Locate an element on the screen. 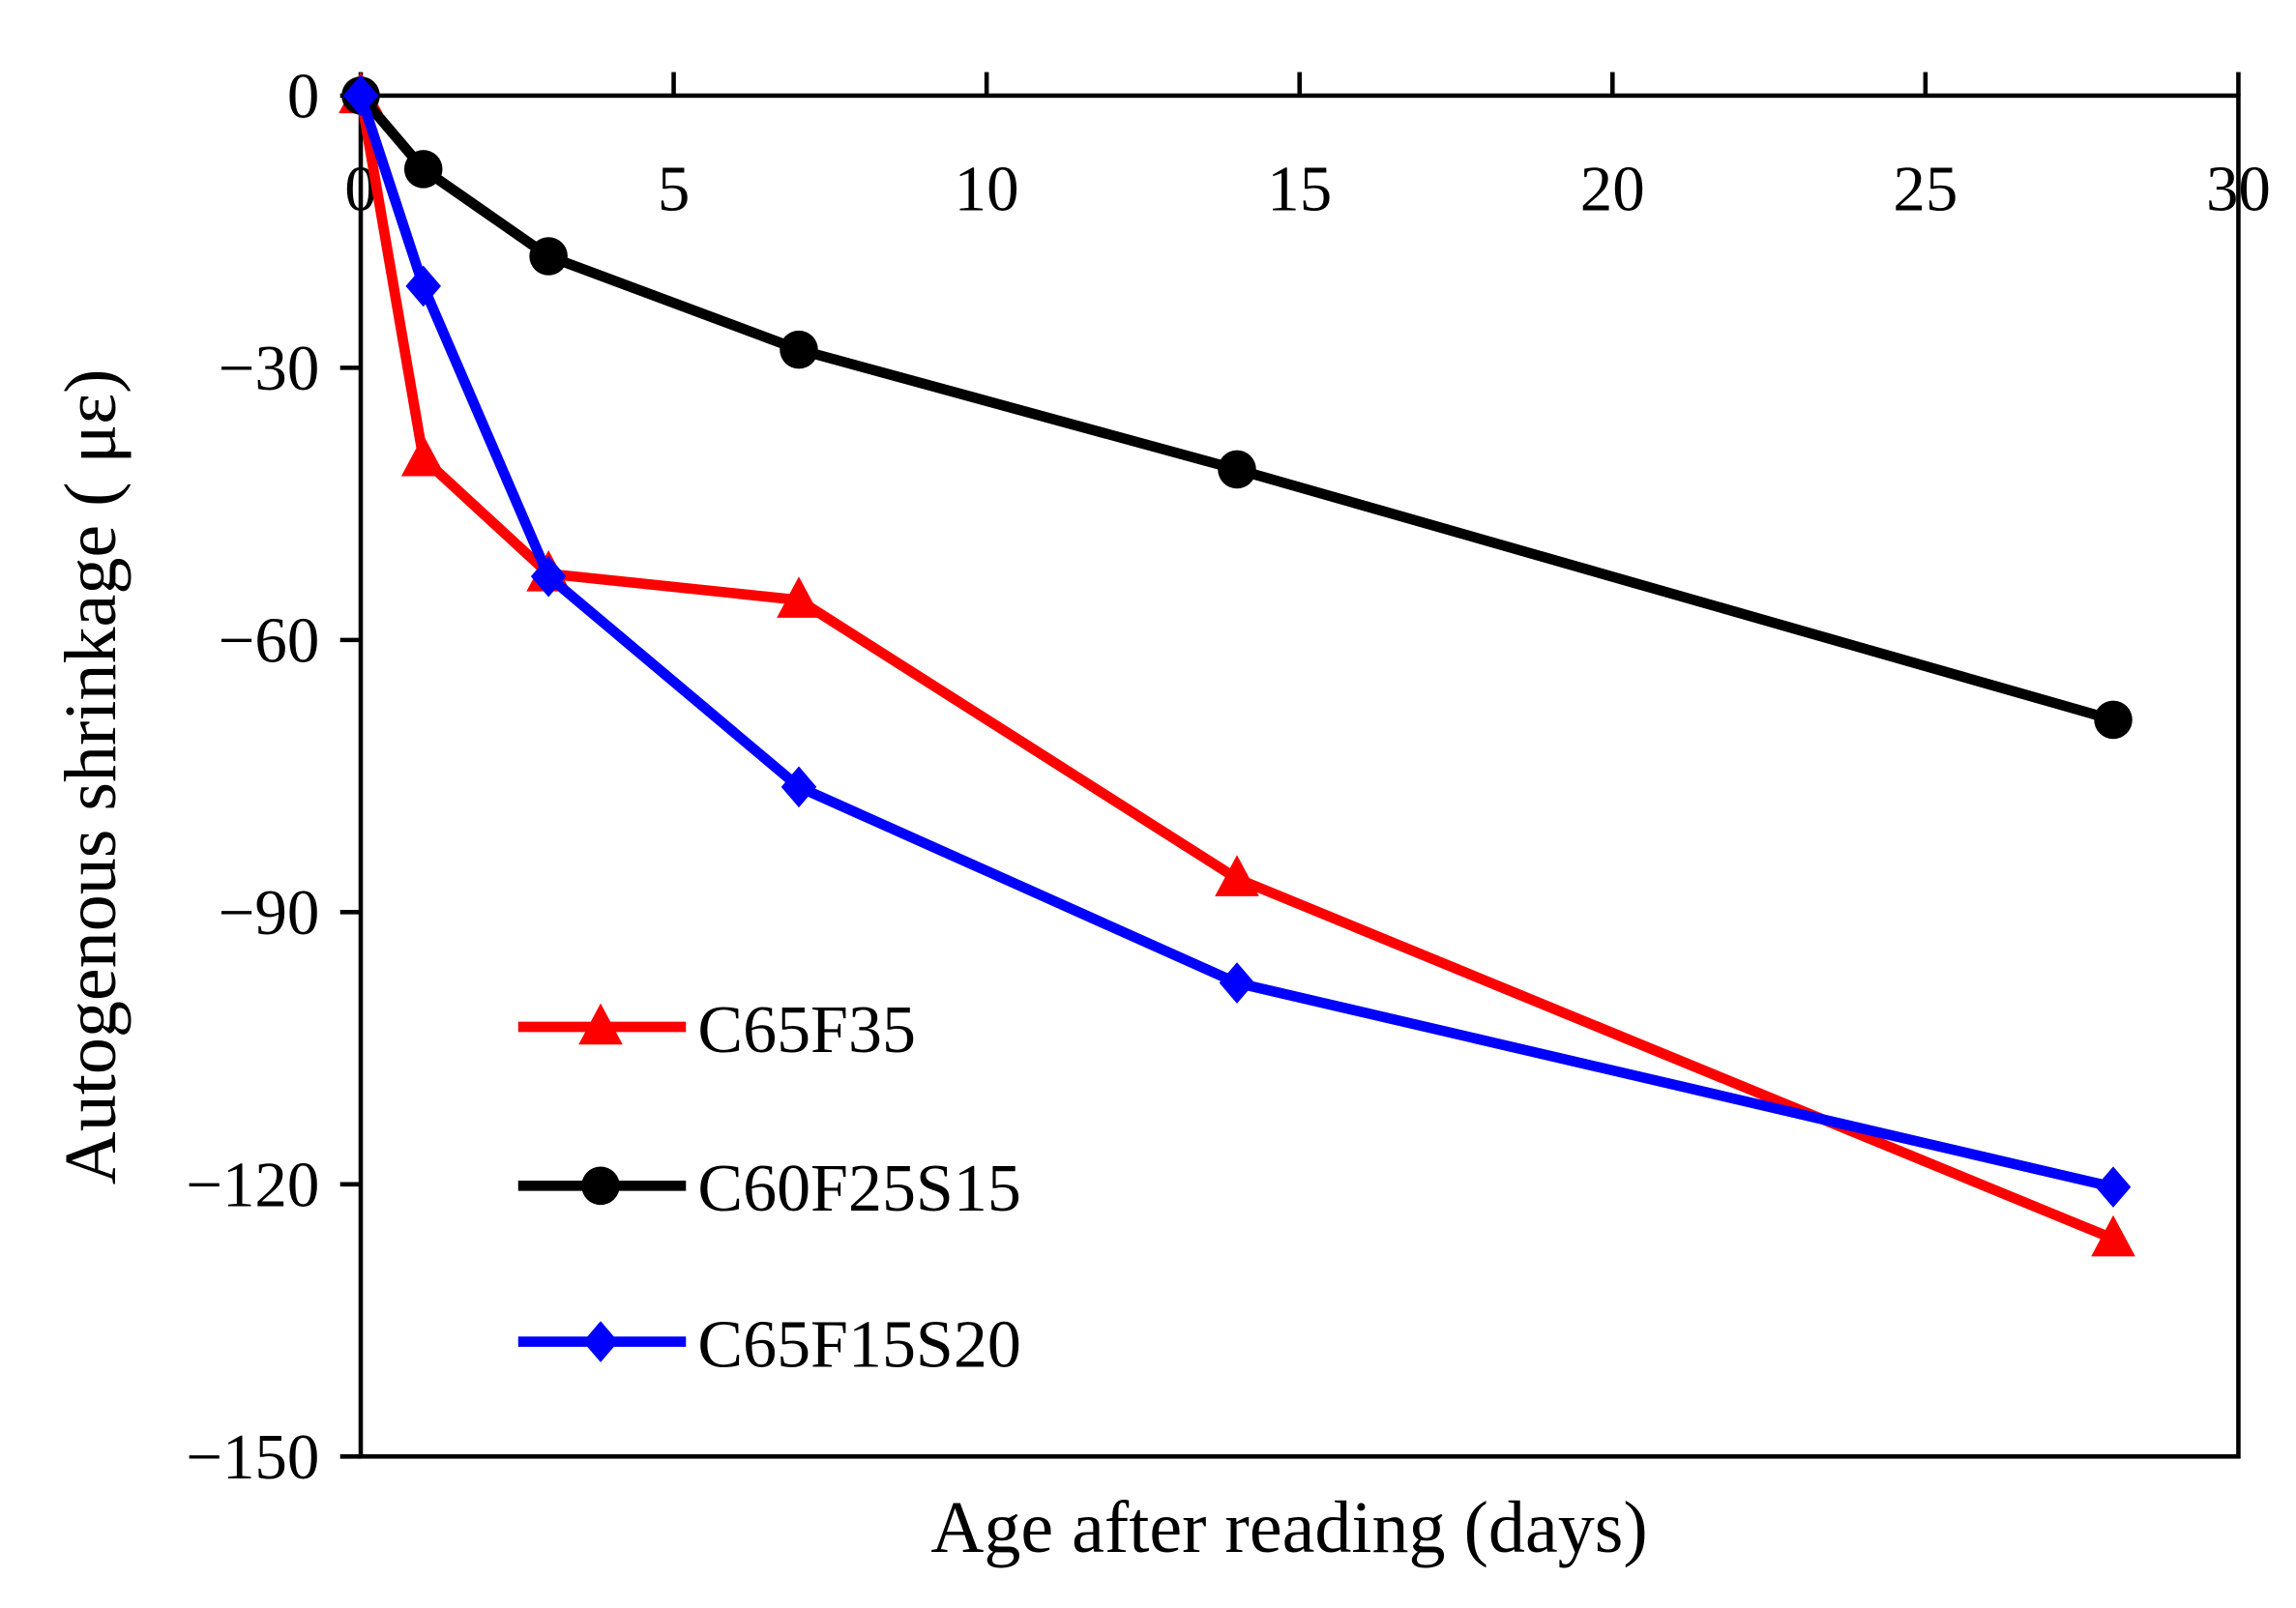 This screenshot has height=1608, width=2296. x-tick-label: 30 is located at coordinates (2238, 189).